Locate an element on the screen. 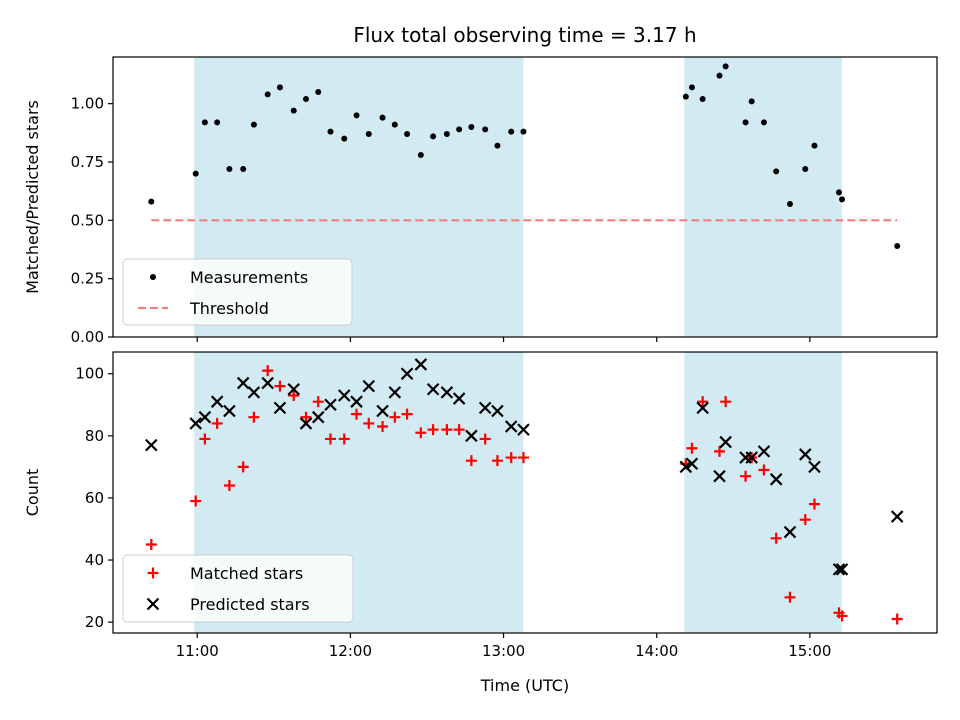 This screenshot has height=720, width=960. bottom-y-axis-label: Count is located at coordinates (32, 493).